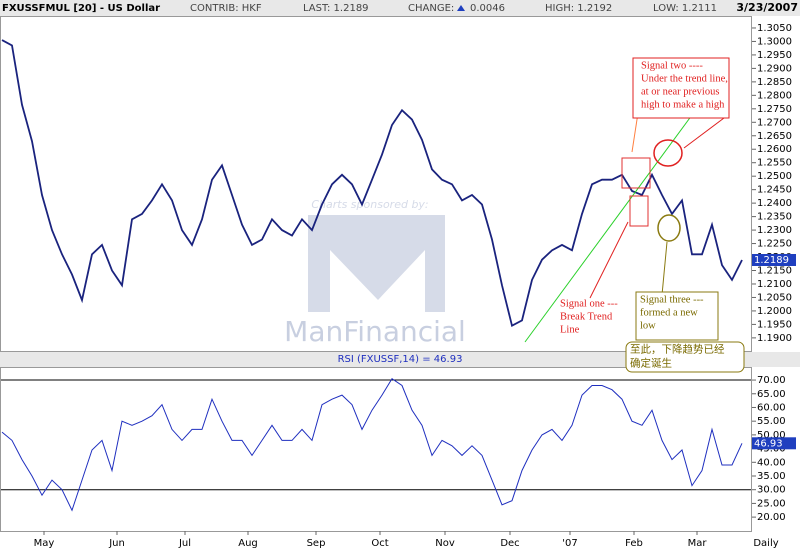 The image size is (800, 550). I want to click on rsi-title: RSI (FXUSSF,14) = 46.93, so click(400, 359).